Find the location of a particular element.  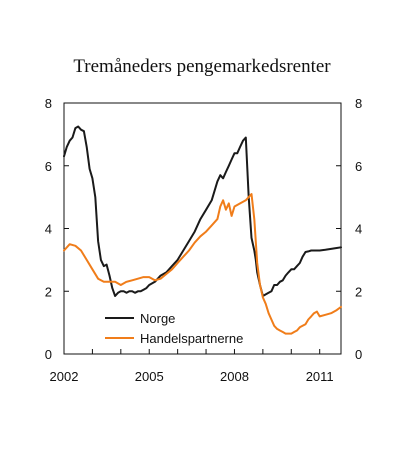

legend-label-norge: Norge is located at coordinates (157, 318).